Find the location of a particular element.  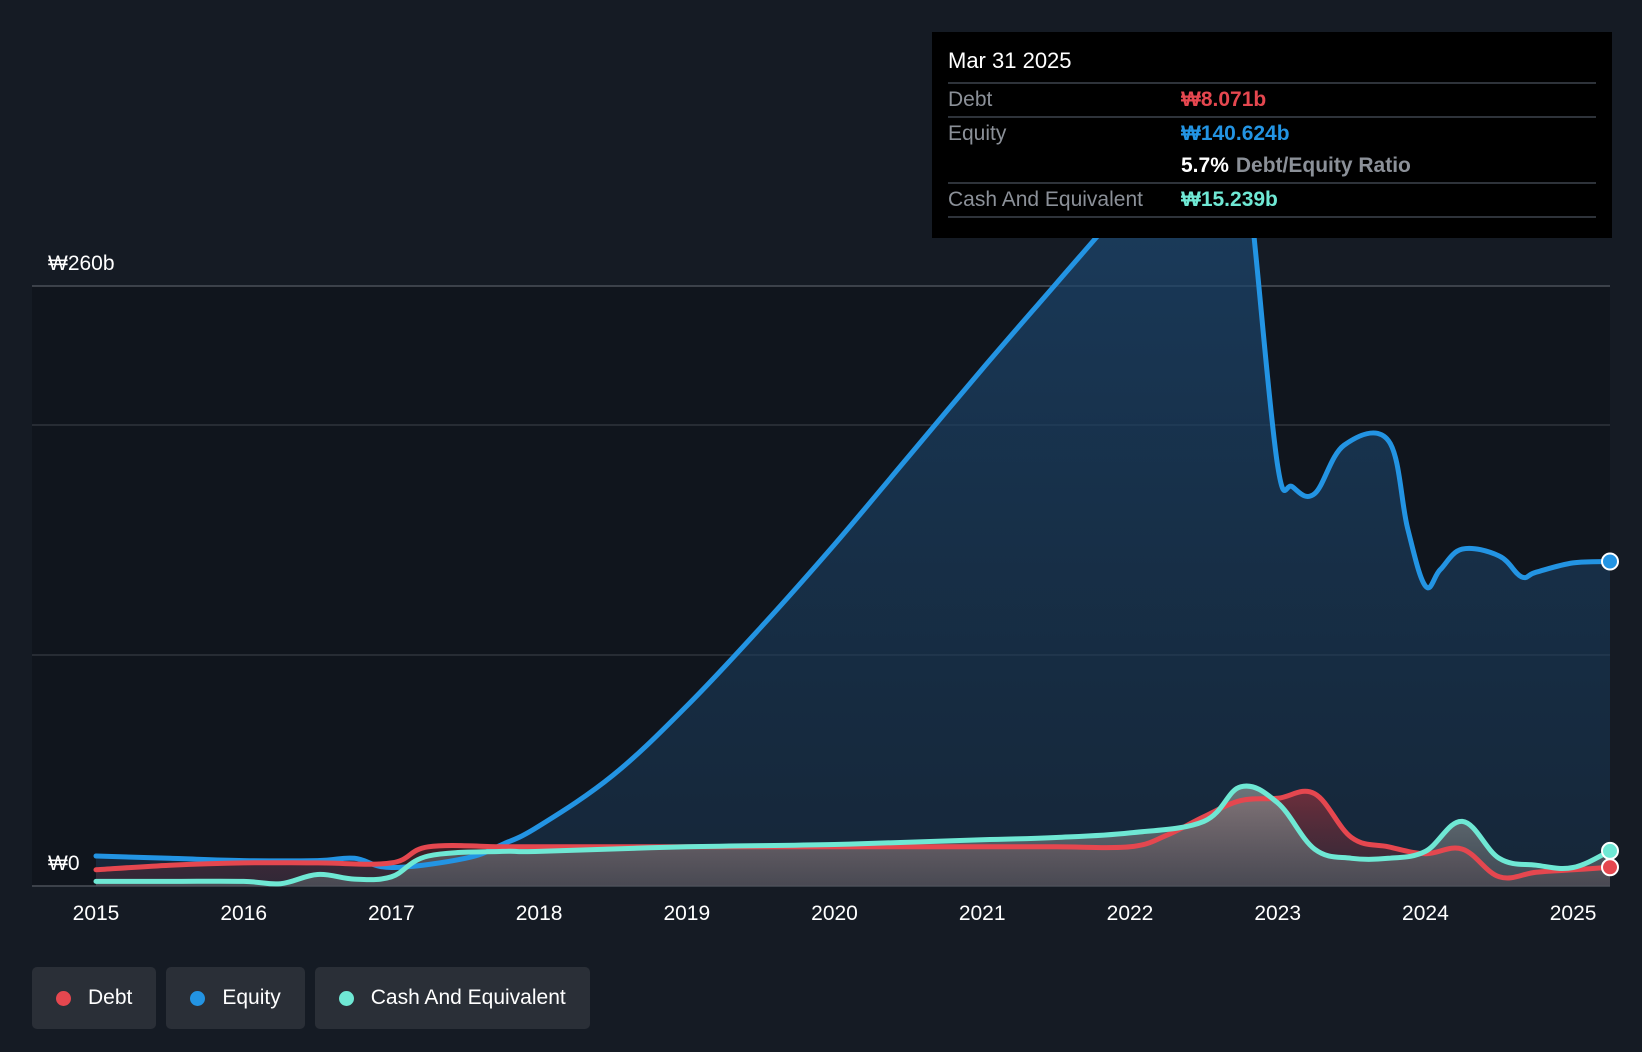

legend-item-equity: Equity is located at coordinates (235, 998).